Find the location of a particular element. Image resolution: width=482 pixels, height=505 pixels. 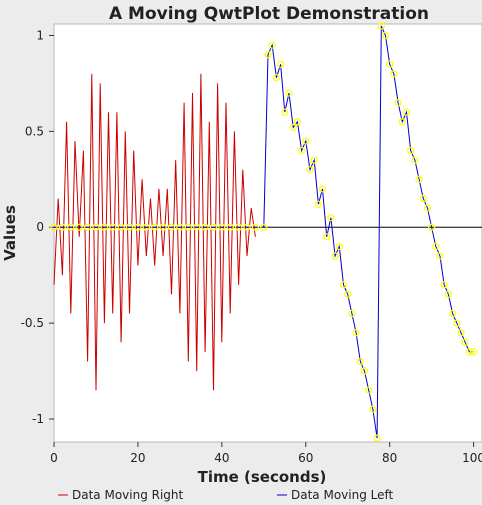

x-axis: 0 20 40 60 80 100 is located at coordinates (266, 453).